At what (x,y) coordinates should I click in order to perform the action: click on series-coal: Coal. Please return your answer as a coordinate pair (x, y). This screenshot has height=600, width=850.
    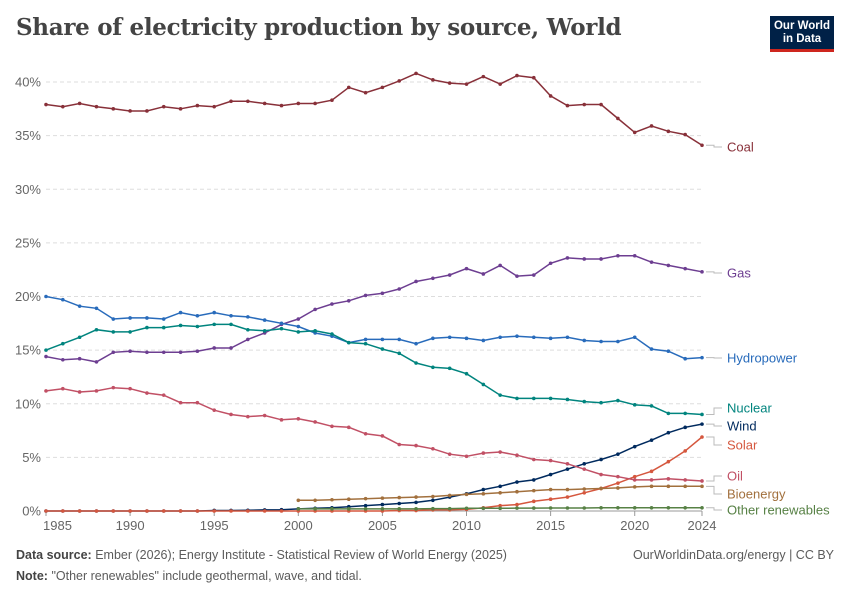
    Looking at the image, I should click on (399, 113).